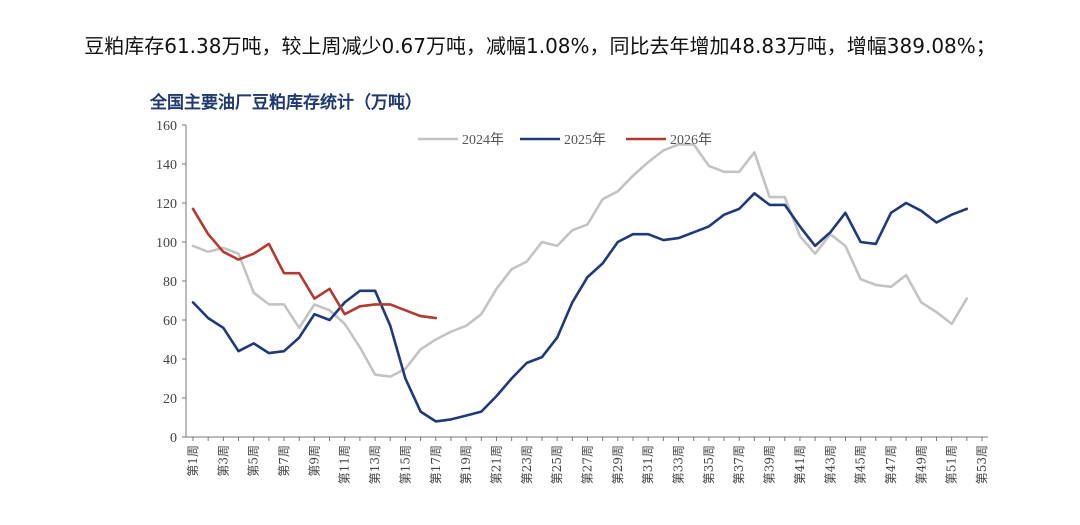 The image size is (1080, 525). I want to click on x-tick-label: 第5周, so click(254, 461).